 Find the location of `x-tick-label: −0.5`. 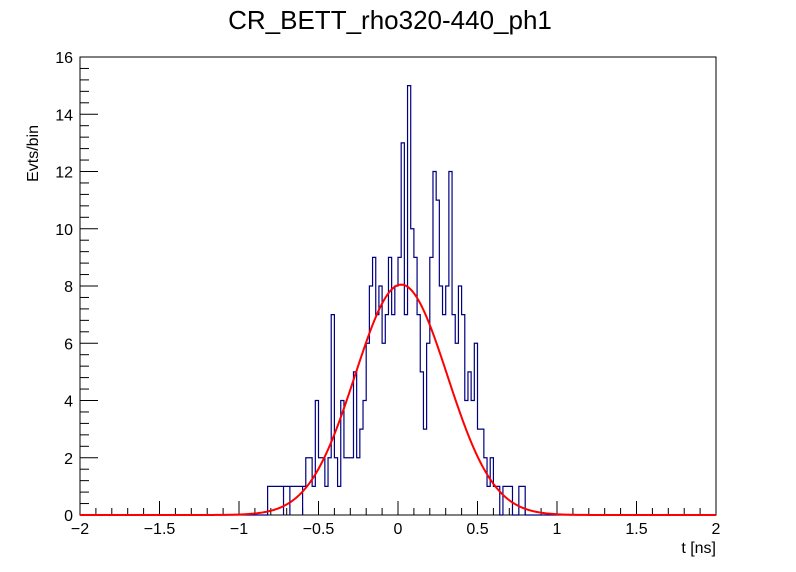

x-tick-label: −0.5 is located at coordinates (319, 529).